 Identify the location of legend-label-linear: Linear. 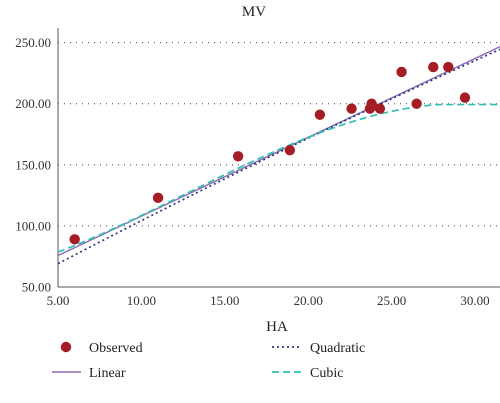
(107, 373).